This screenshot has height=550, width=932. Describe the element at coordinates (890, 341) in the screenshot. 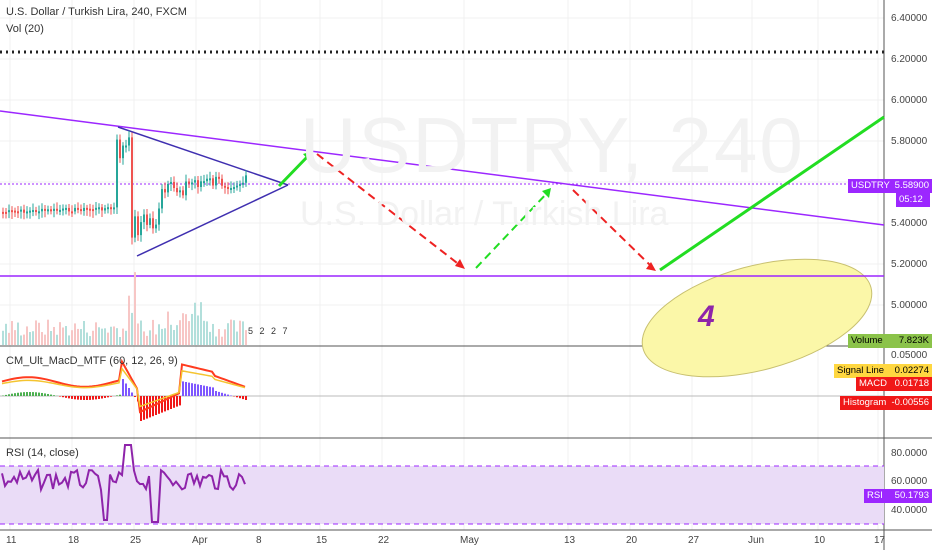

I see `volume-badge: Volume 7.823K` at that location.